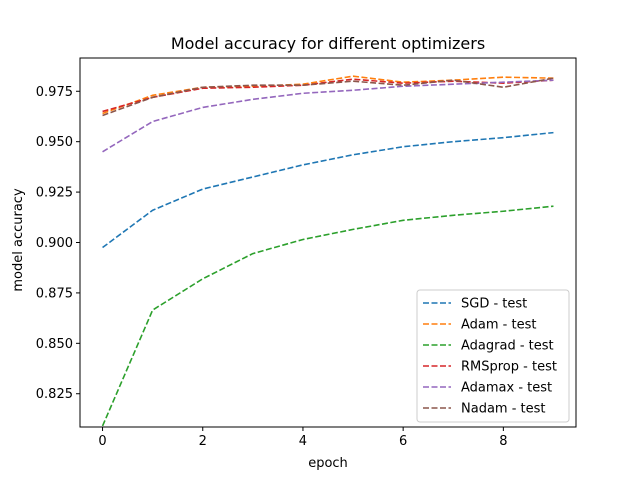 The image size is (640, 480). I want to click on chart-title: Model accuracy for different optimizers, so click(328, 43).